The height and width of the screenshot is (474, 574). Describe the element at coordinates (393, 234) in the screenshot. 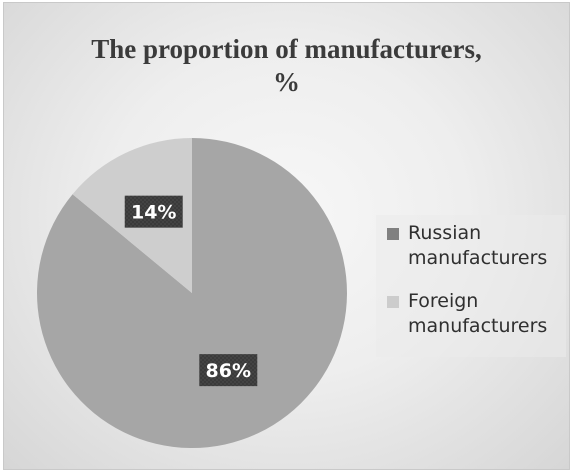

I see `legend-swatch-russian` at that location.